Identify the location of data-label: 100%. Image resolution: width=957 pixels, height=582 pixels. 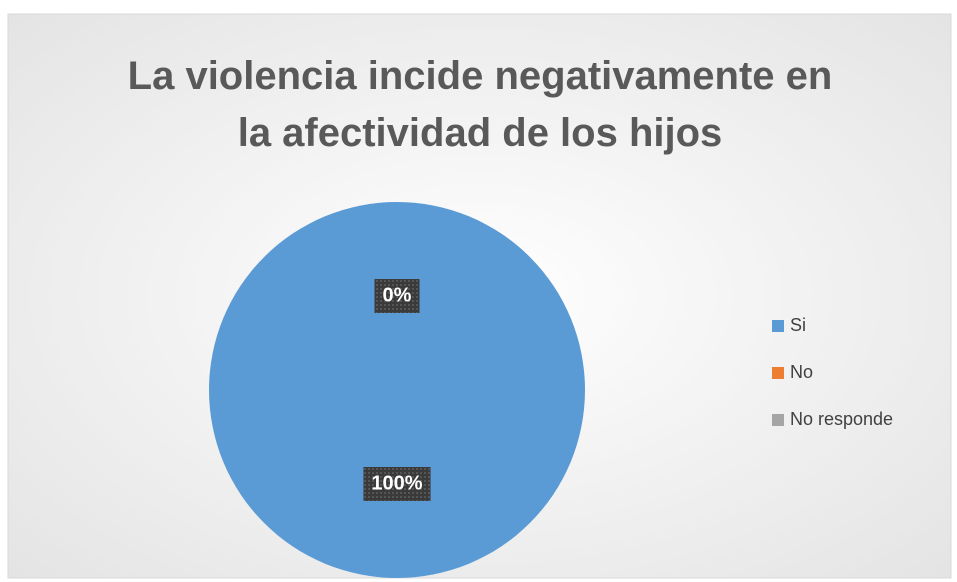
(396, 483).